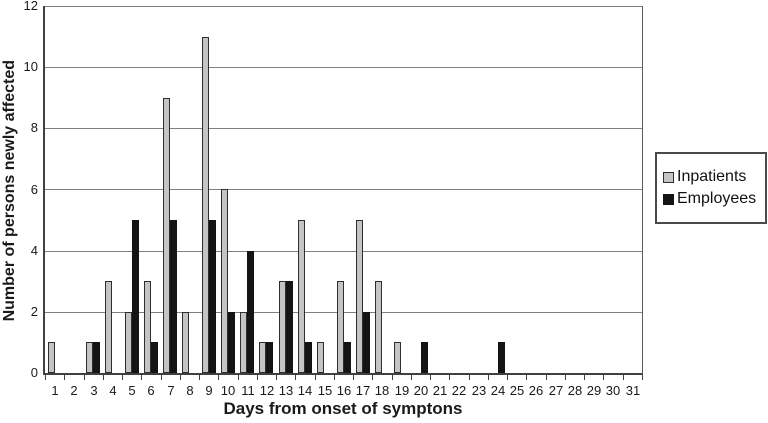  What do you see at coordinates (27, 190) in the screenshot?
I see `y-axis-ticks: 0 2 4 6 8 10 12` at bounding box center [27, 190].